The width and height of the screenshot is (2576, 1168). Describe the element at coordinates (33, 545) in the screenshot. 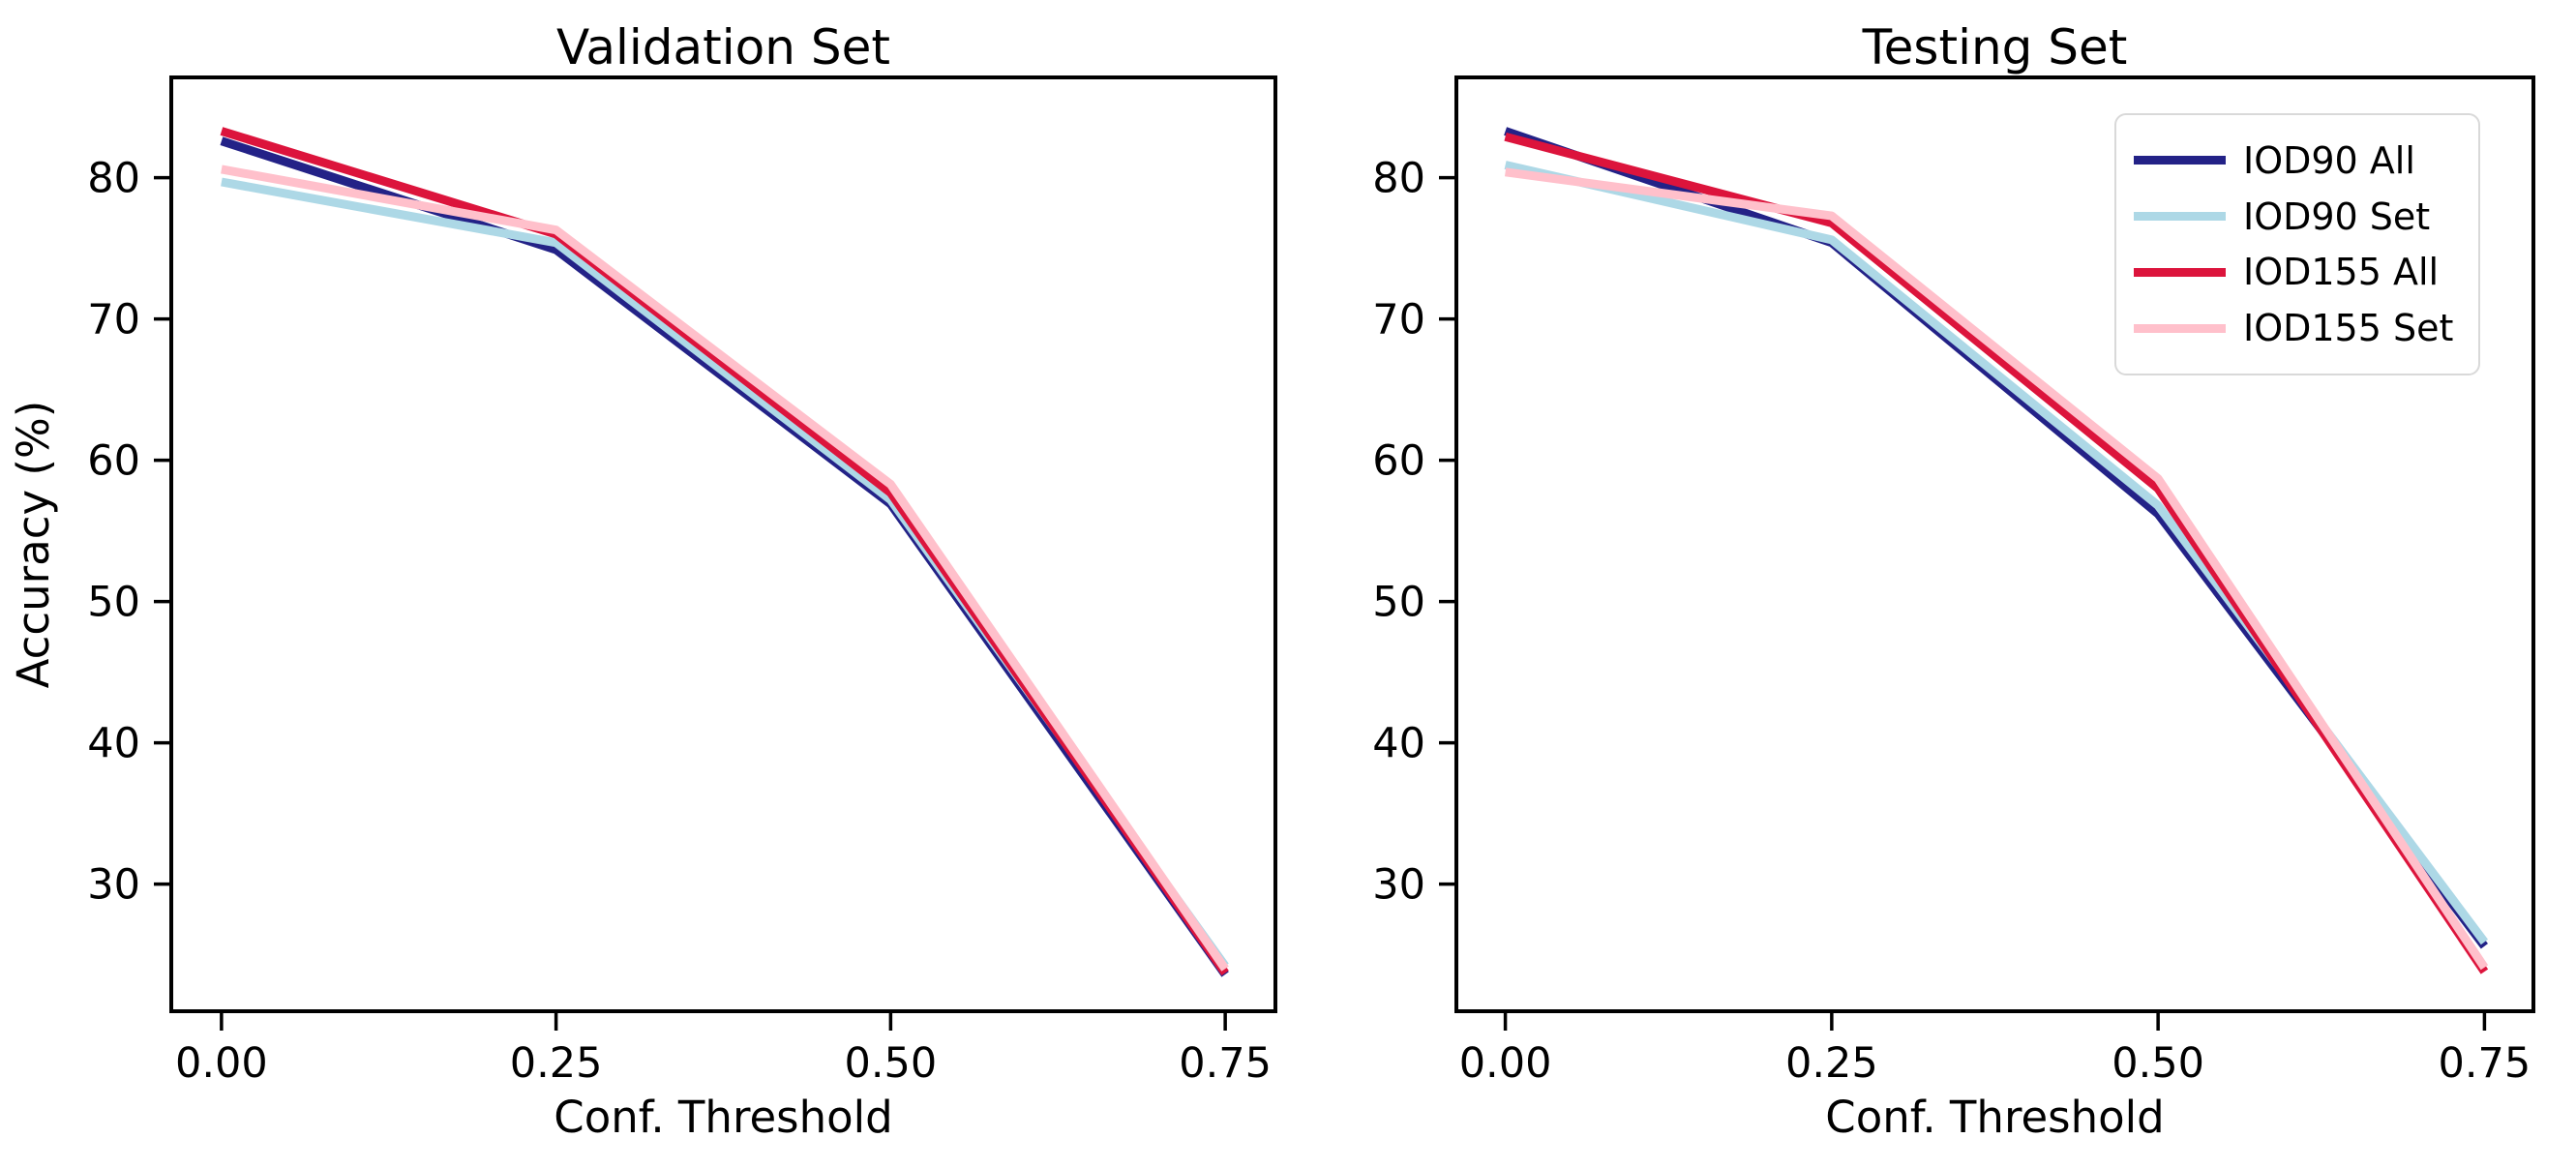

I see `y-axis-label: Accuracy (%)` at that location.